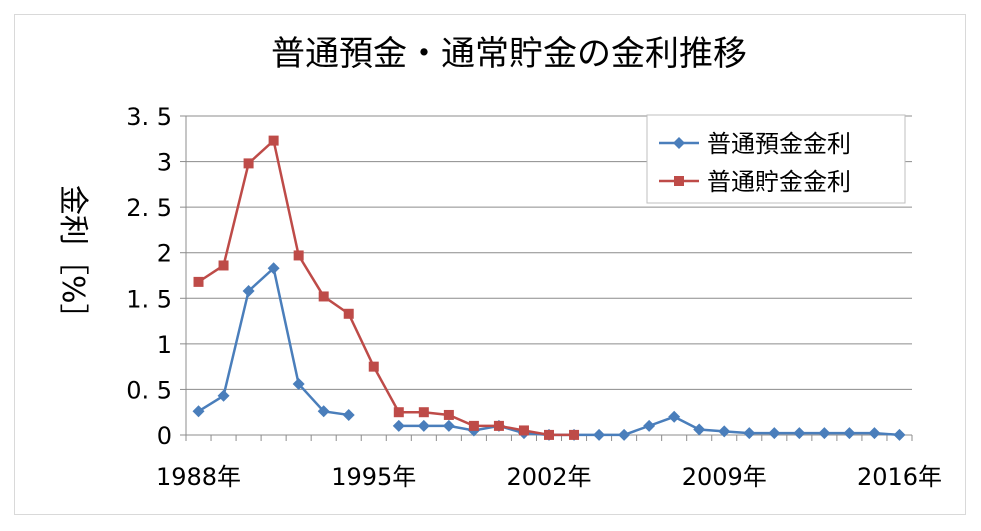 Image resolution: width=981 pixels, height=531 pixels. I want to click on y-tick-label-6: 3, so click(164, 163).